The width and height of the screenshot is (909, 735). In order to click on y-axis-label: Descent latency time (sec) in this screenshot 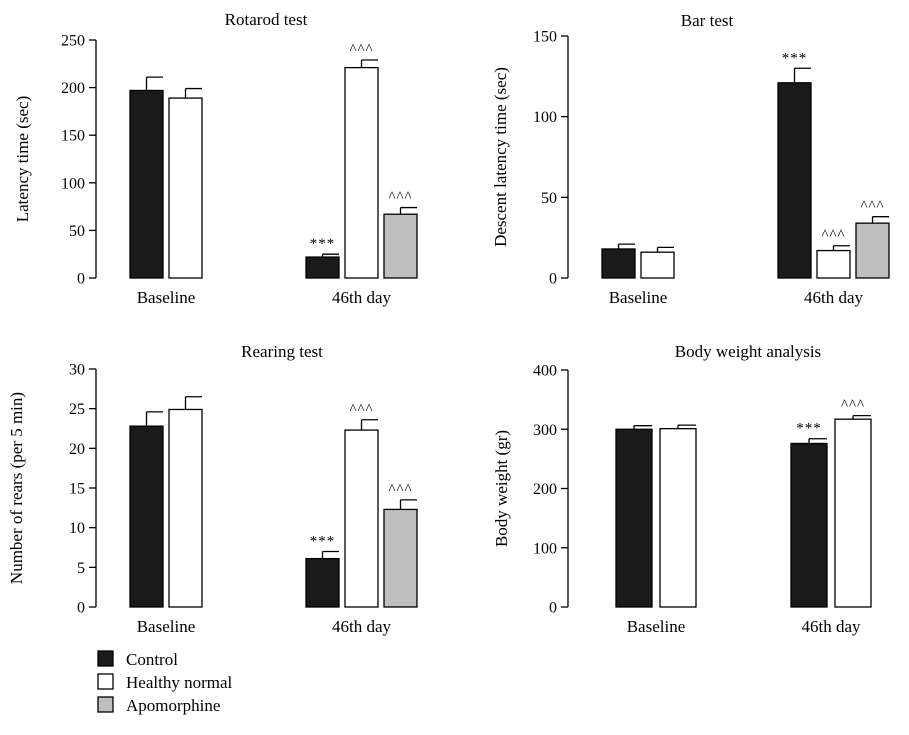, I will do `click(500, 157)`.